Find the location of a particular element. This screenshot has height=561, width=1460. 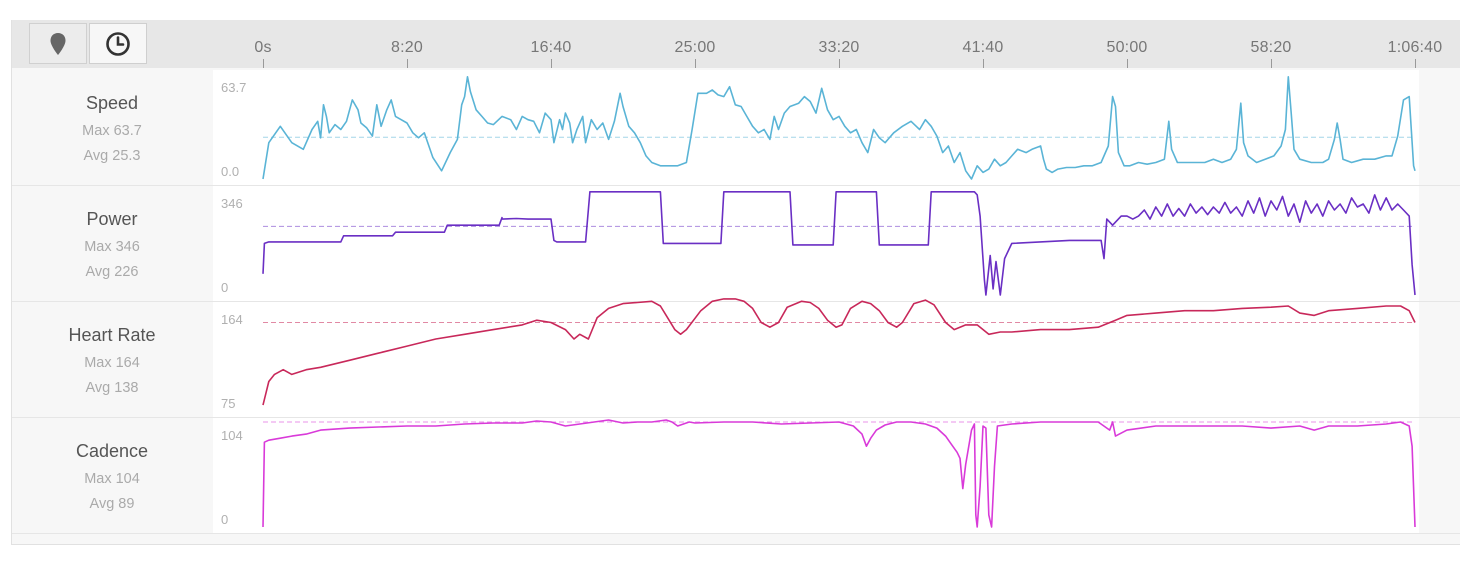

series-line-power is located at coordinates (839, 243).